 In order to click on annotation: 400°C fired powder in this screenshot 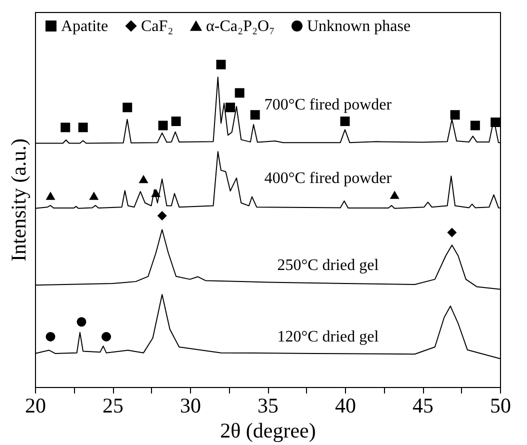, I will do `click(328, 178)`.